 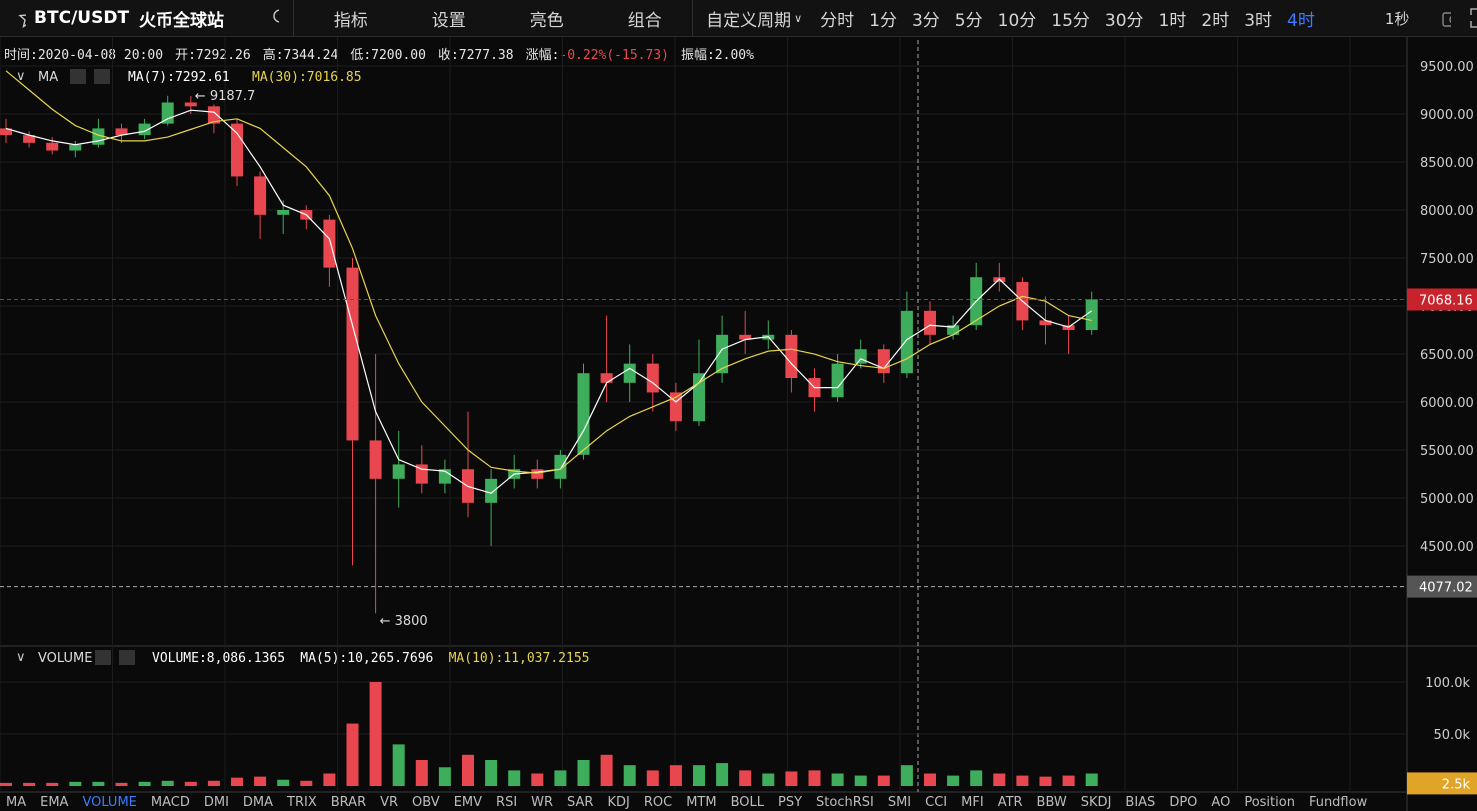 What do you see at coordinates (1221, 802) in the screenshot?
I see `indicator-tab: AO` at bounding box center [1221, 802].